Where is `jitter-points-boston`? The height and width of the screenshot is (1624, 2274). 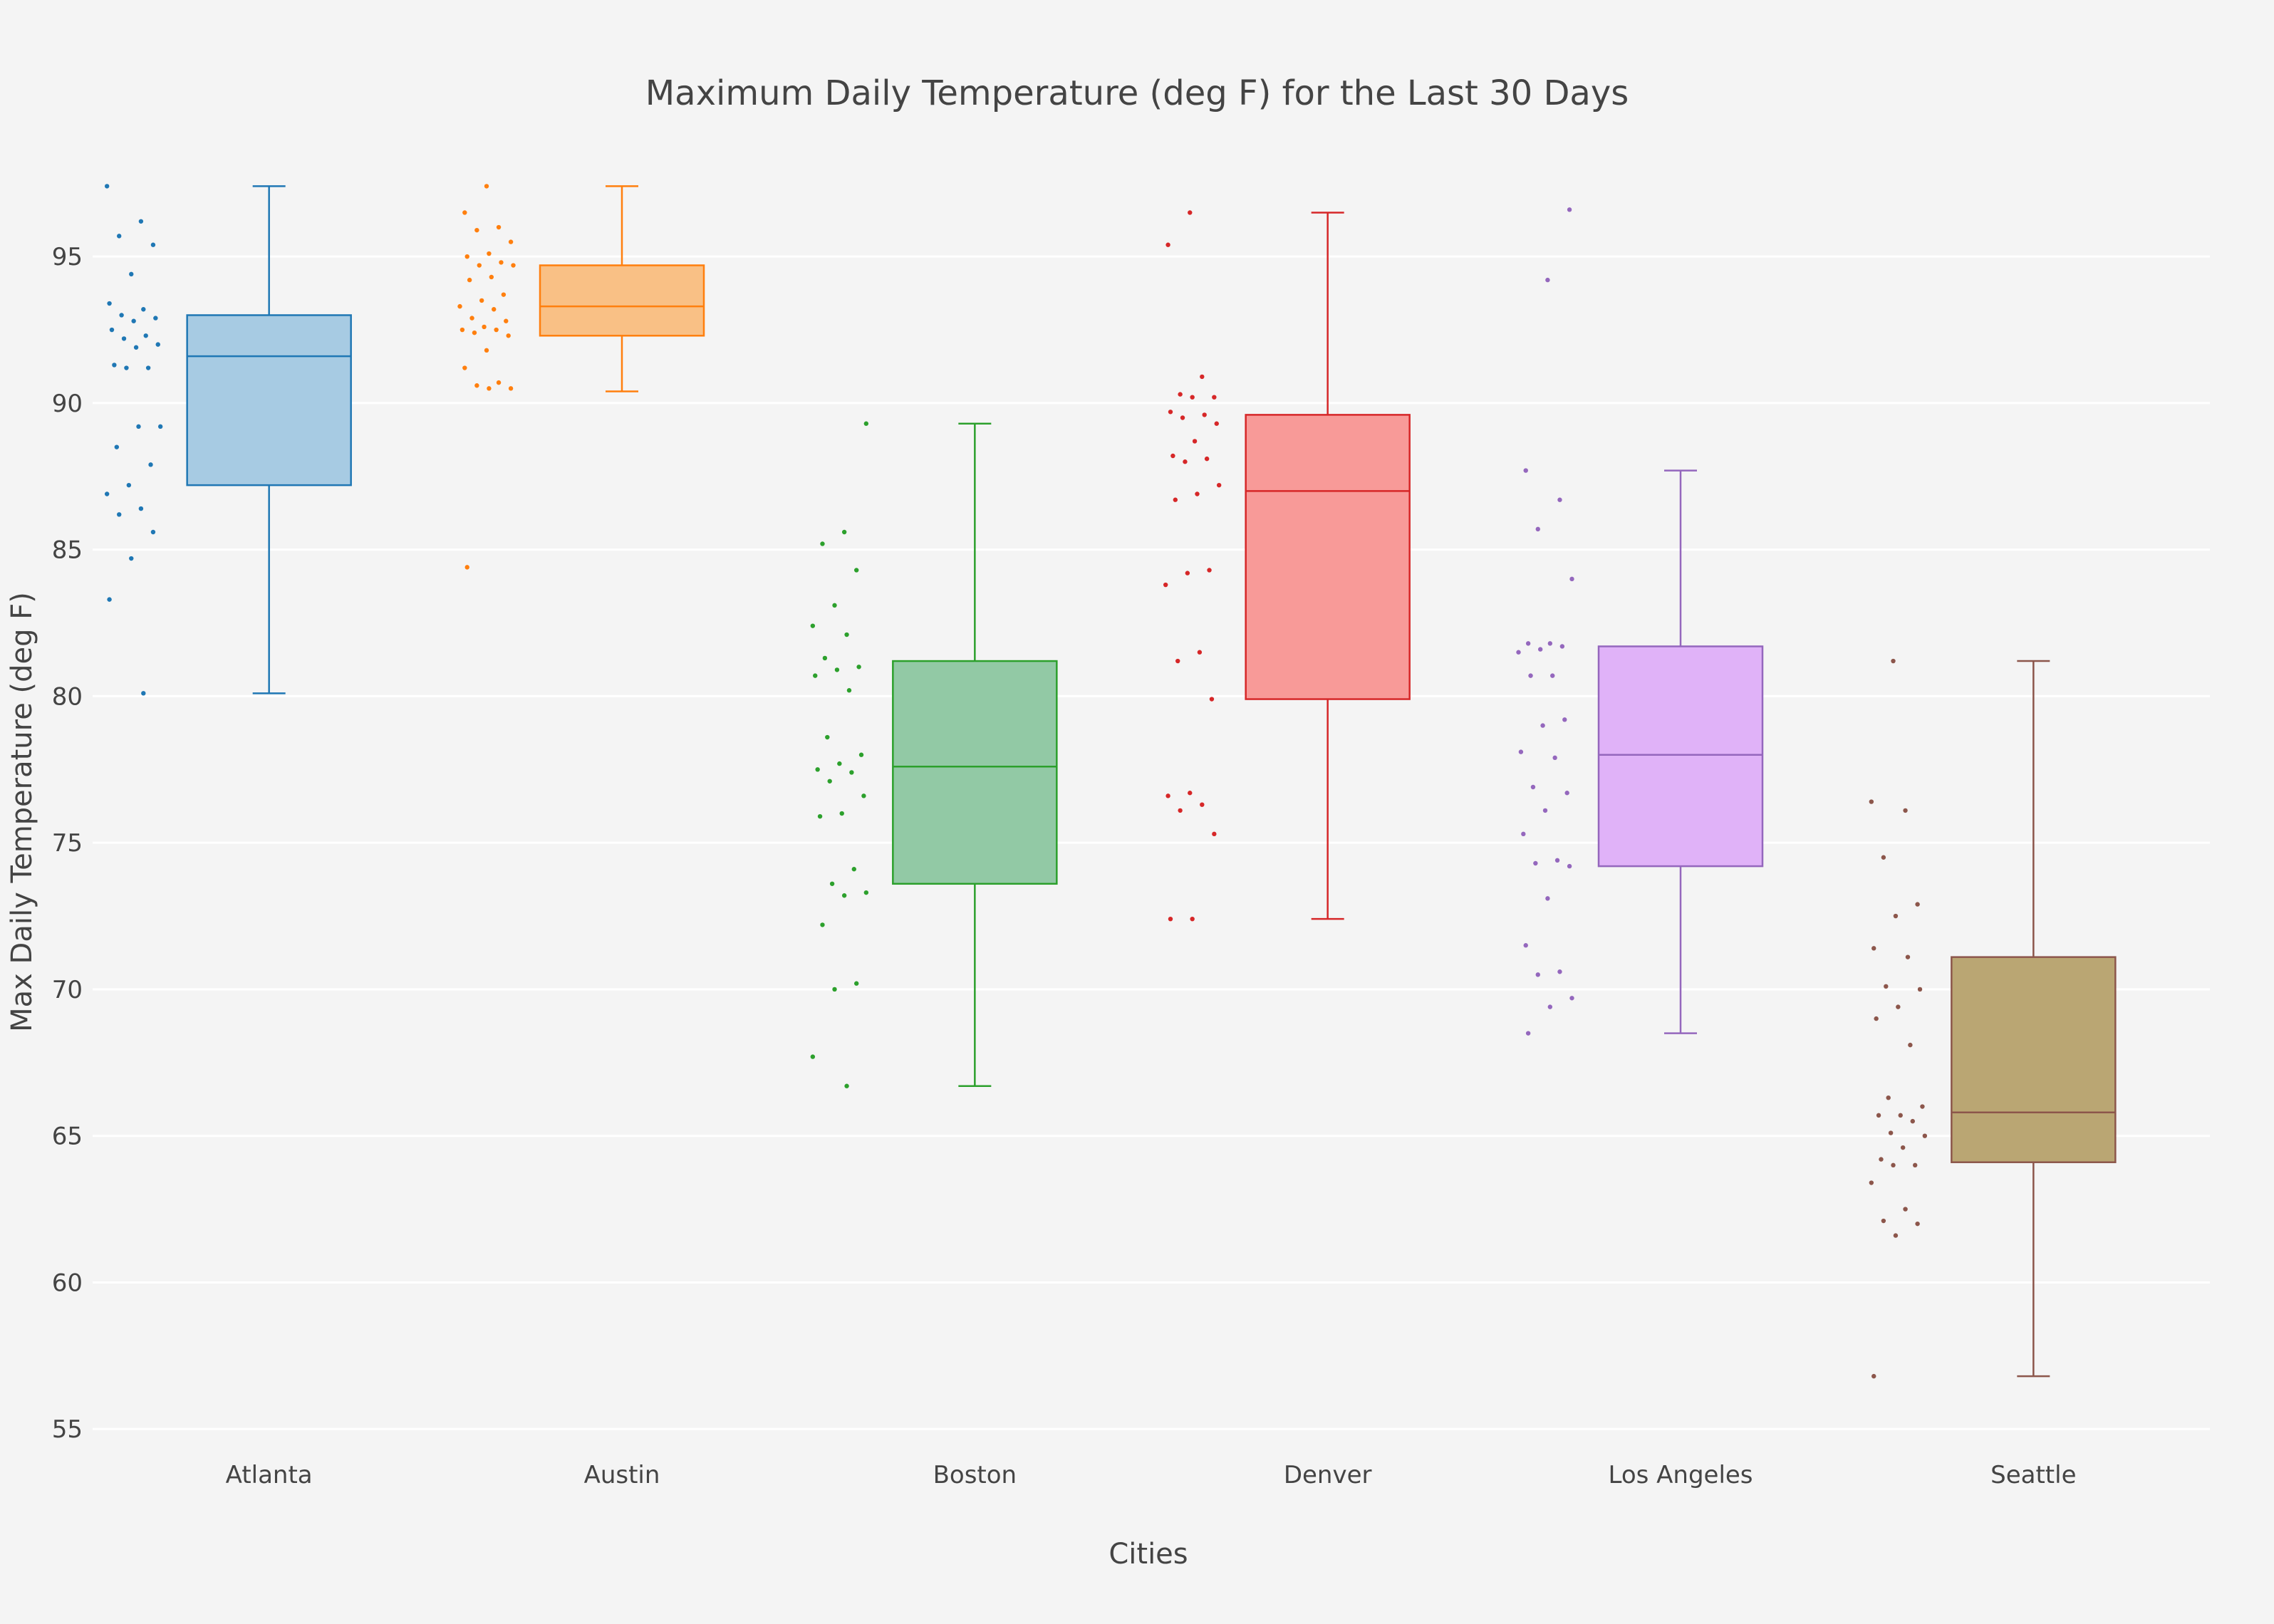
jitter-points-boston is located at coordinates (839, 754).